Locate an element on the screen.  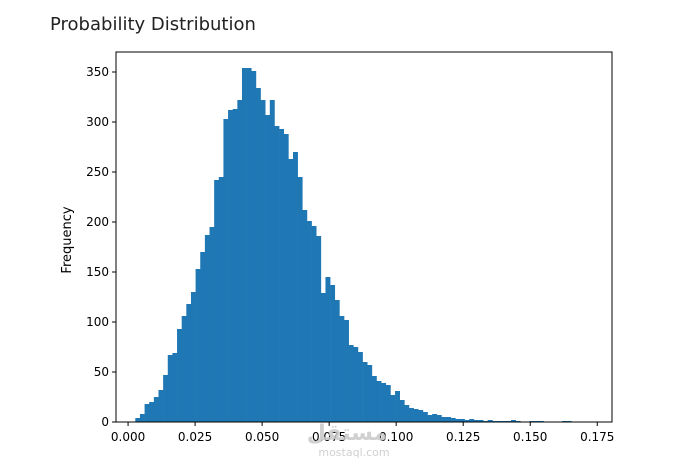
x-tick-label: 0.025 is located at coordinates (195, 437).